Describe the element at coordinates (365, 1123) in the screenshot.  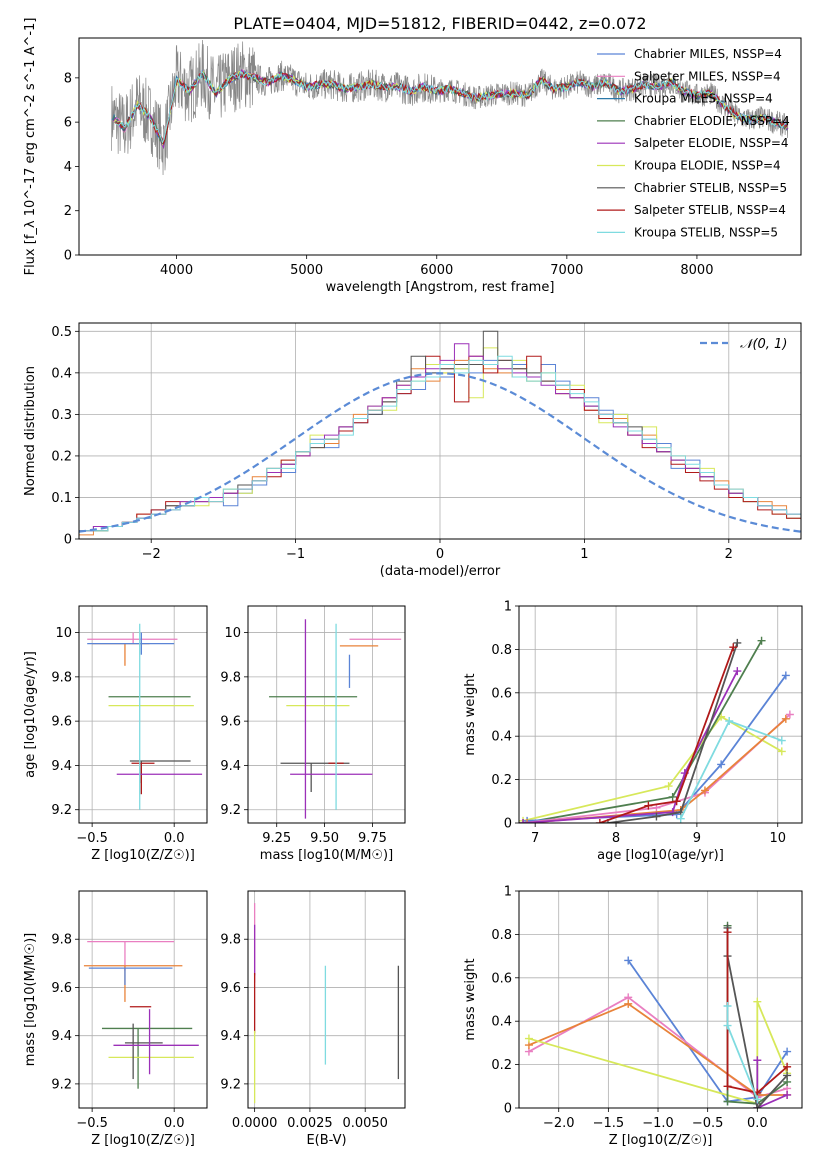
I see `x-tick-label: 0.0050` at that location.